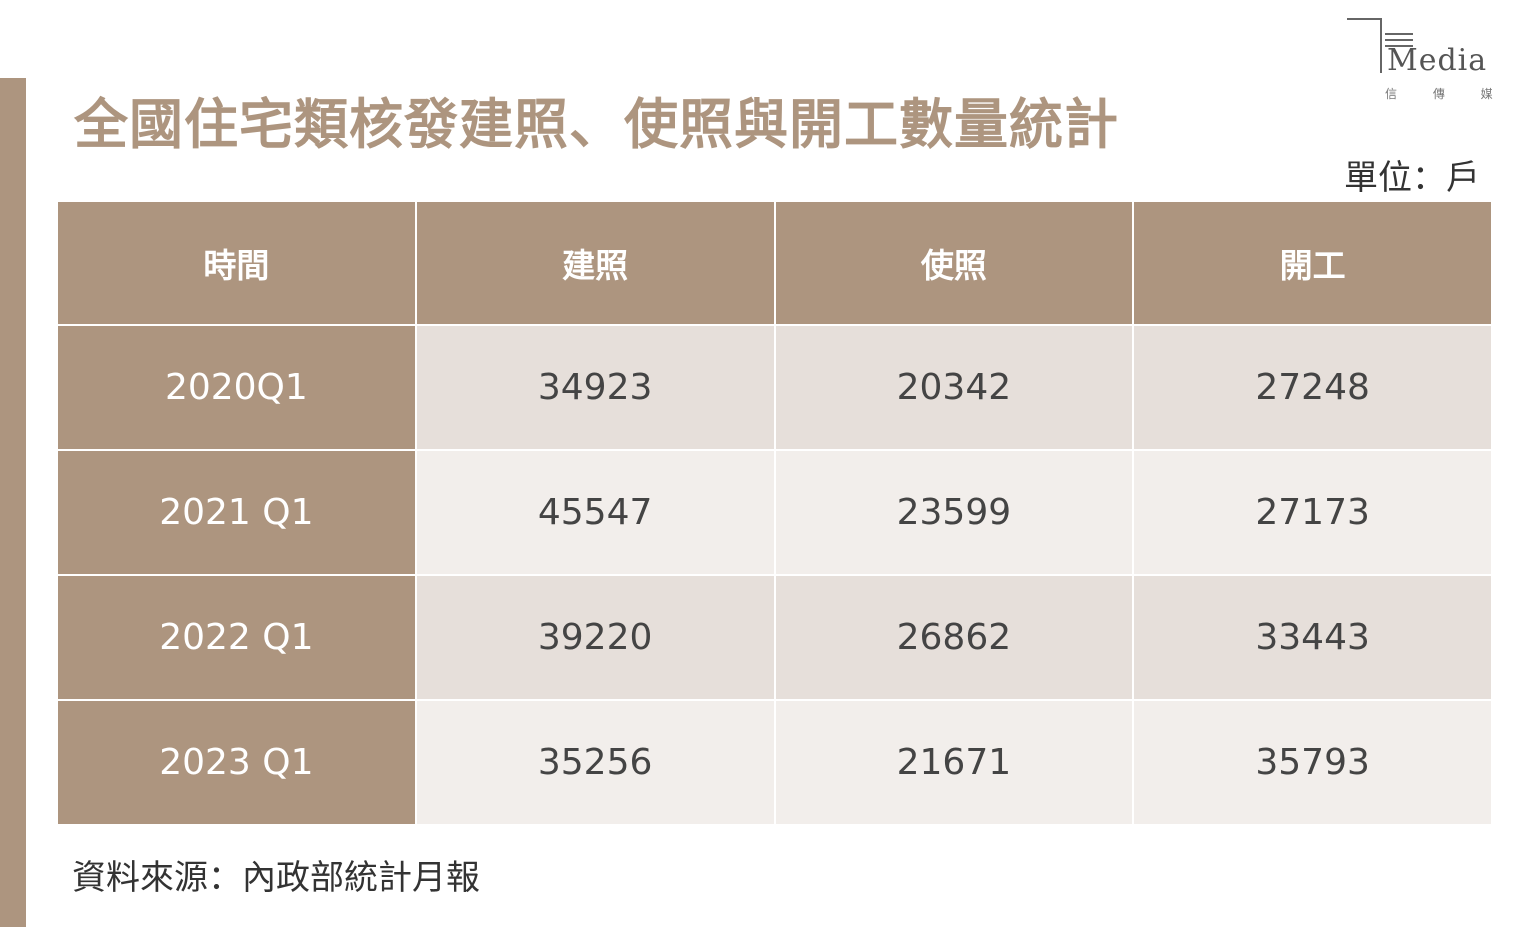 This screenshot has width=1536, height=927. What do you see at coordinates (236, 263) in the screenshot?
I see `column-header: 時間` at bounding box center [236, 263].